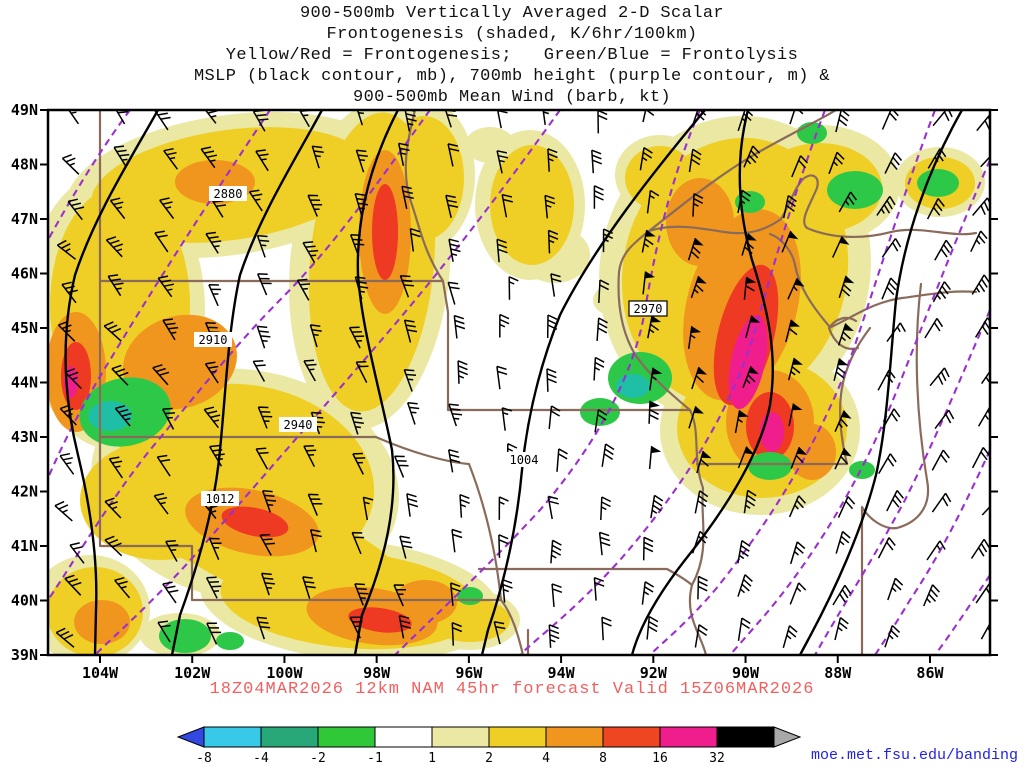 The width and height of the screenshot is (1024, 768). What do you see at coordinates (377, 673) in the screenshot?
I see `lon-axis-label: 98W` at bounding box center [377, 673].